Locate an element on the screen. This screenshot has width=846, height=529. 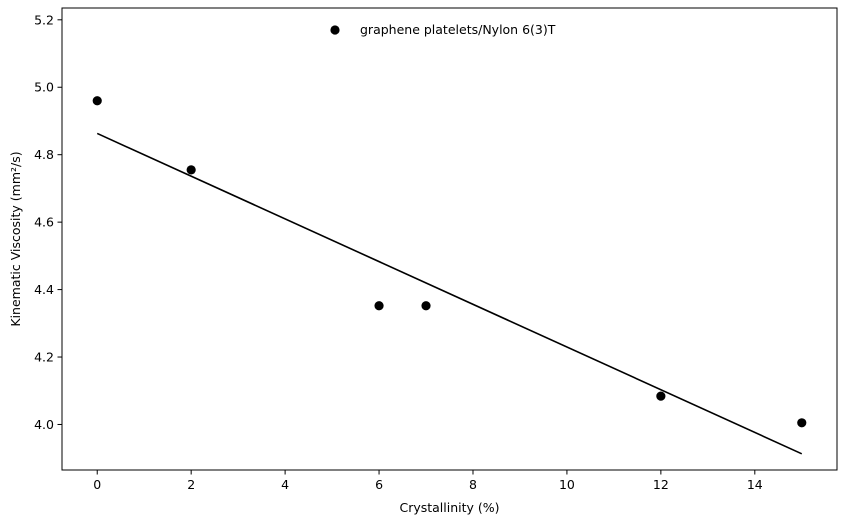
legend-label: graphene platelets/Nylon 6(3)T is located at coordinates (458, 29).